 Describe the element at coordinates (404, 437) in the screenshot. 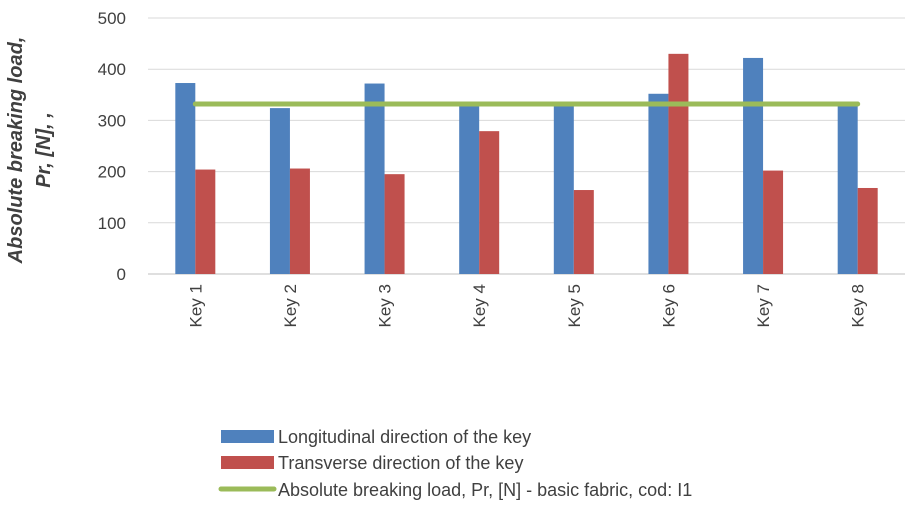

I see `legend-label: Longitudinal direction of the key` at that location.